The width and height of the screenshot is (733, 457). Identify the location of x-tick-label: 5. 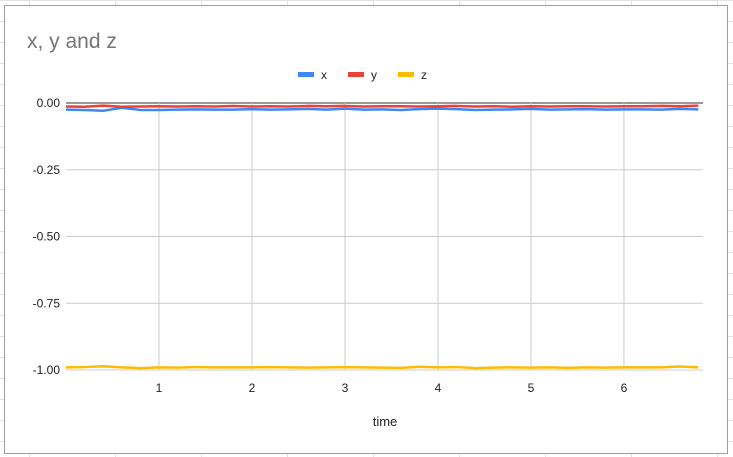
(531, 388).